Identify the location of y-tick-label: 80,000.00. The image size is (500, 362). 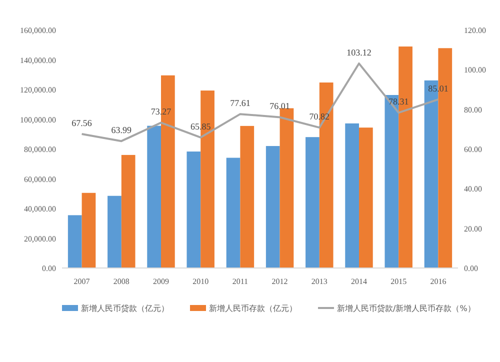
(40, 149).